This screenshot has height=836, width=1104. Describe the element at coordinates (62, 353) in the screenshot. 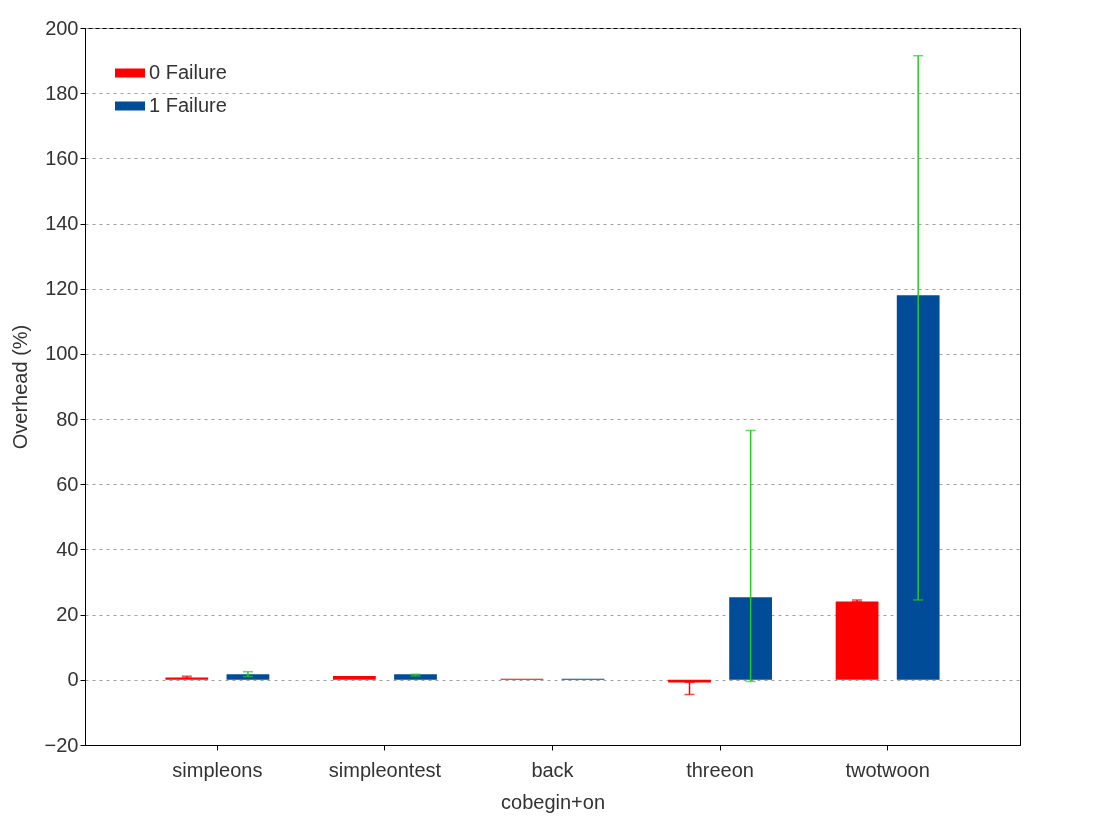

I see `y-tick-label: 100` at that location.